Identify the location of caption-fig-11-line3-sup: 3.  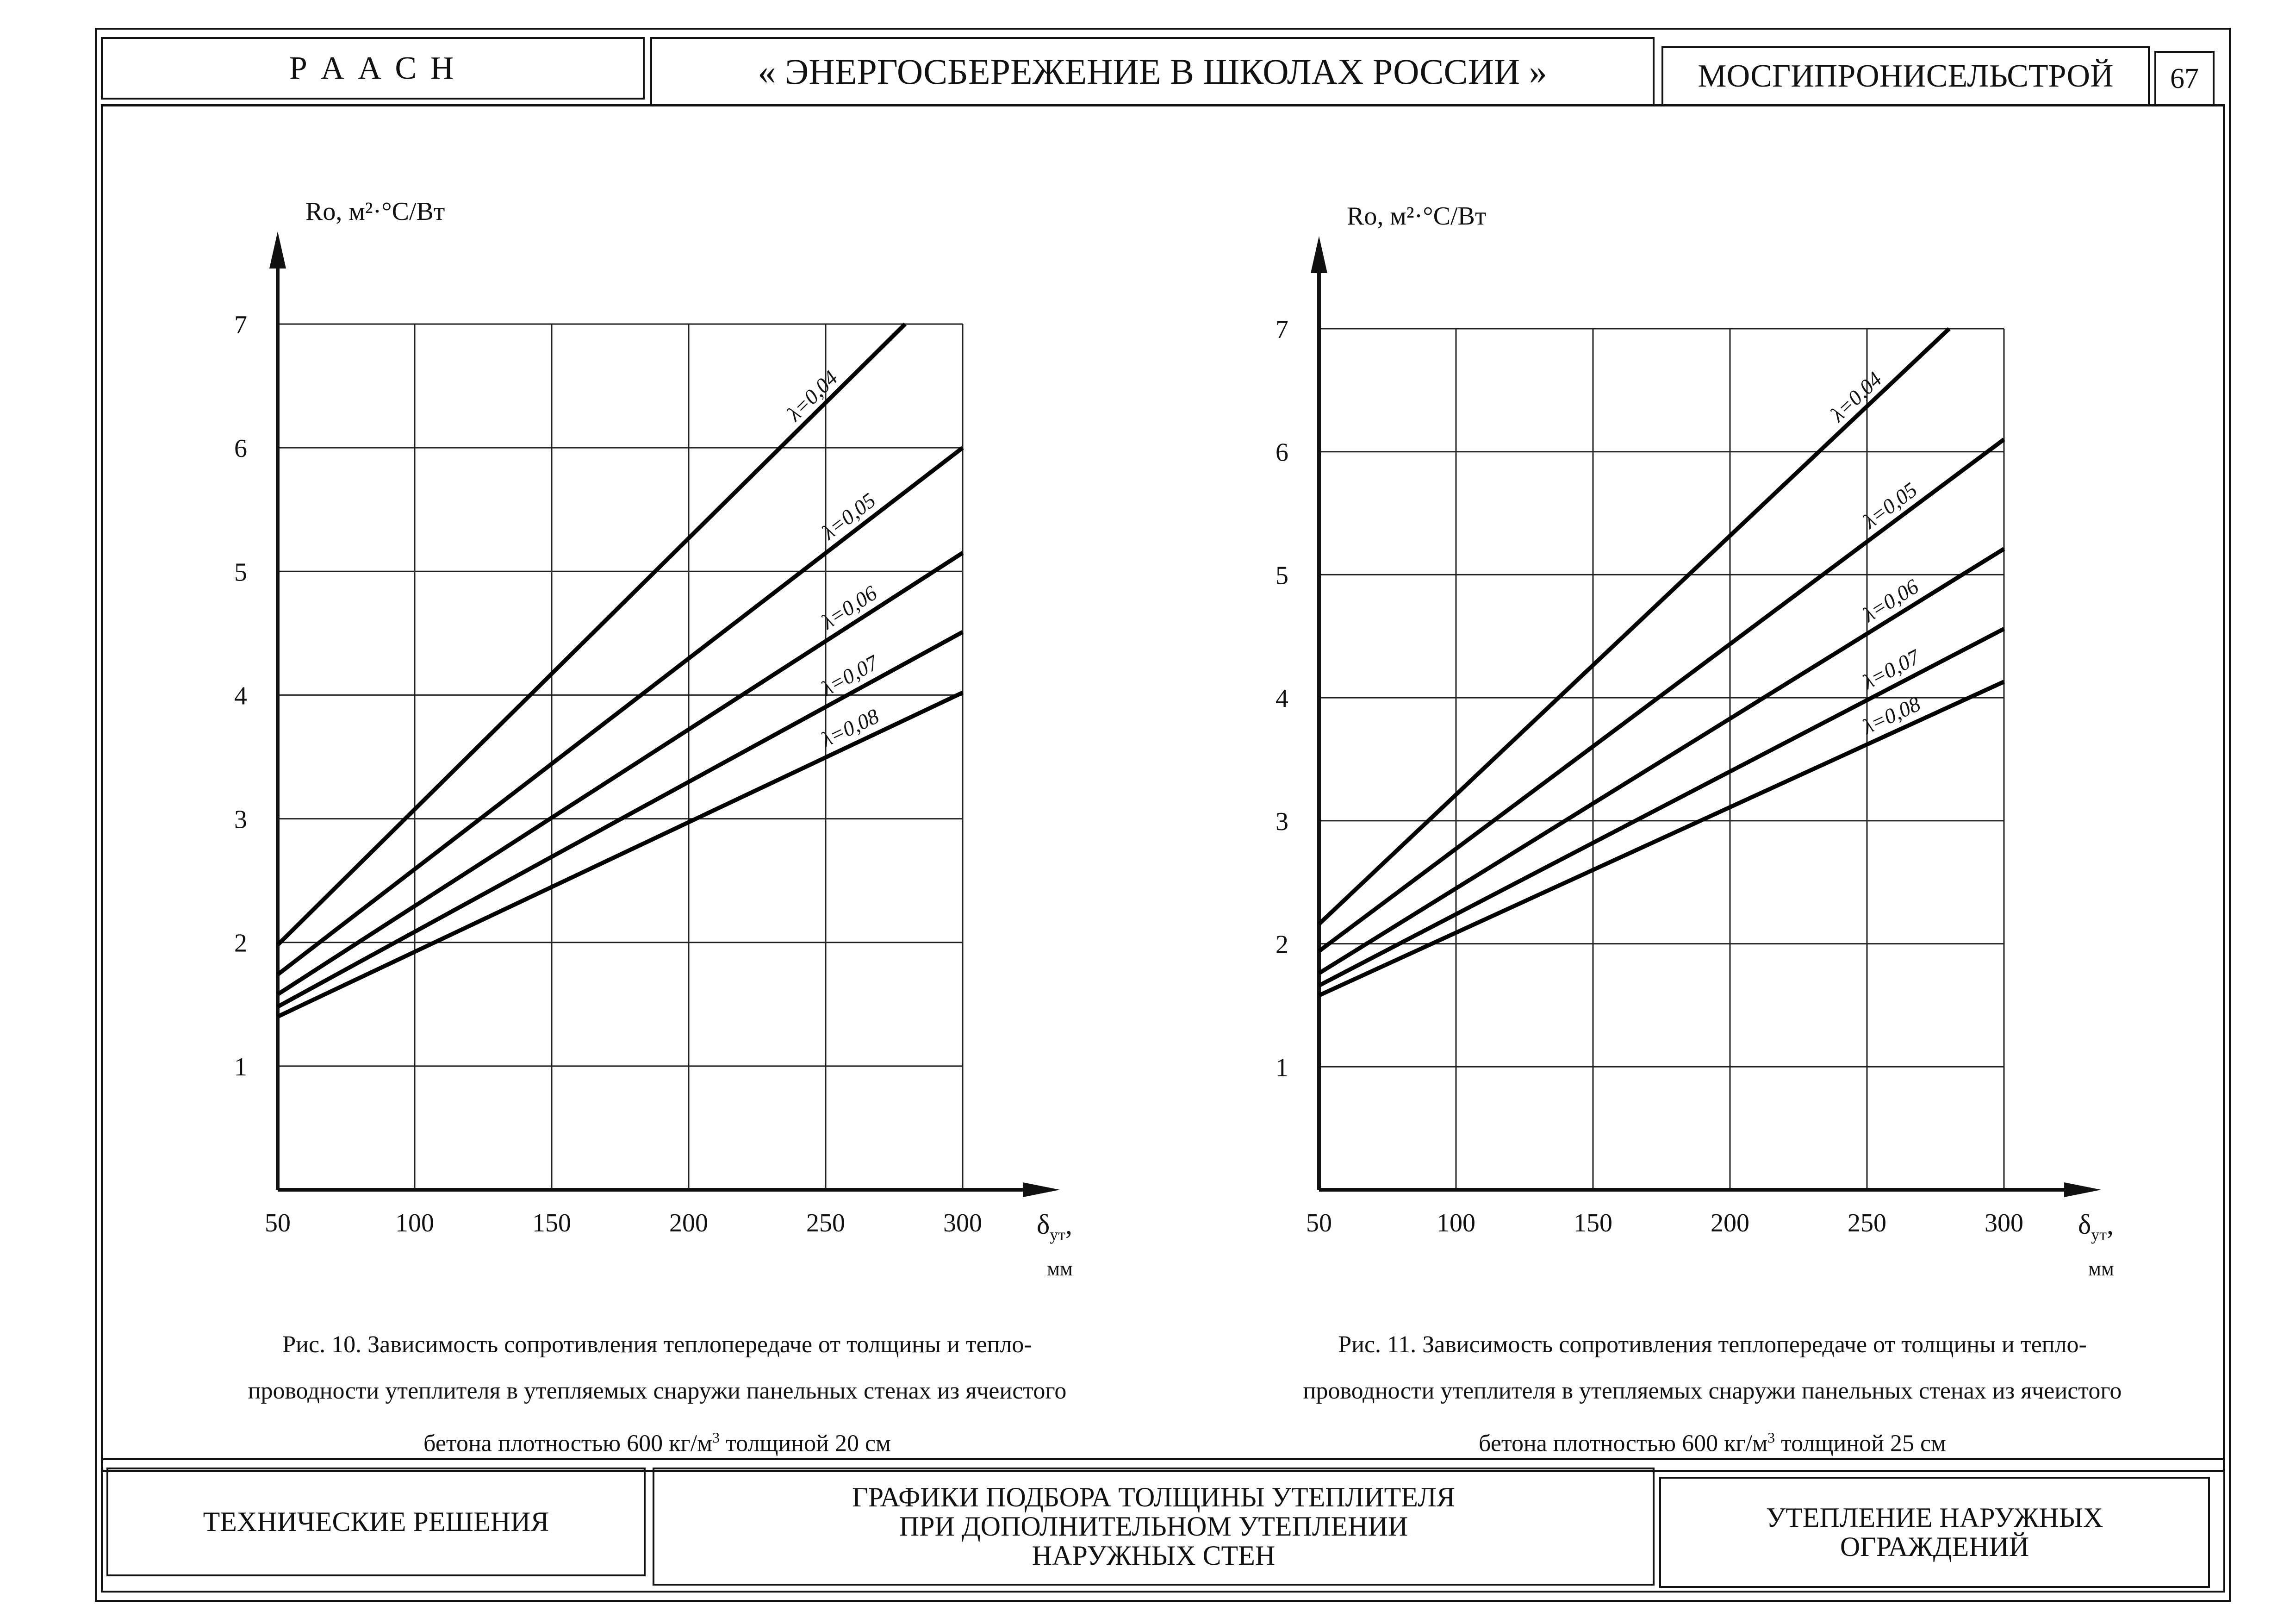
(1771, 1437).